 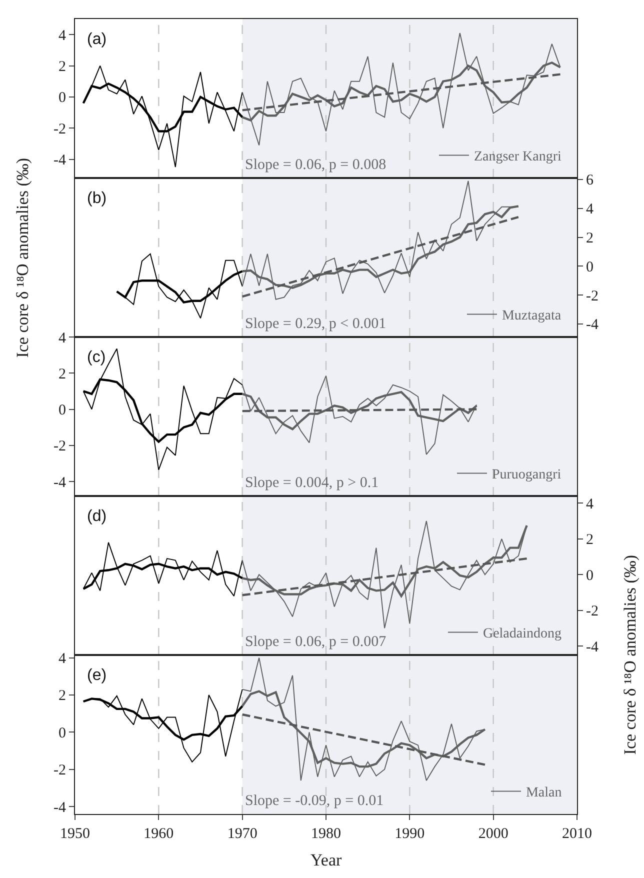 I want to click on annotation: Slope = 0.06, p = 0.007, so click(x=316, y=642).